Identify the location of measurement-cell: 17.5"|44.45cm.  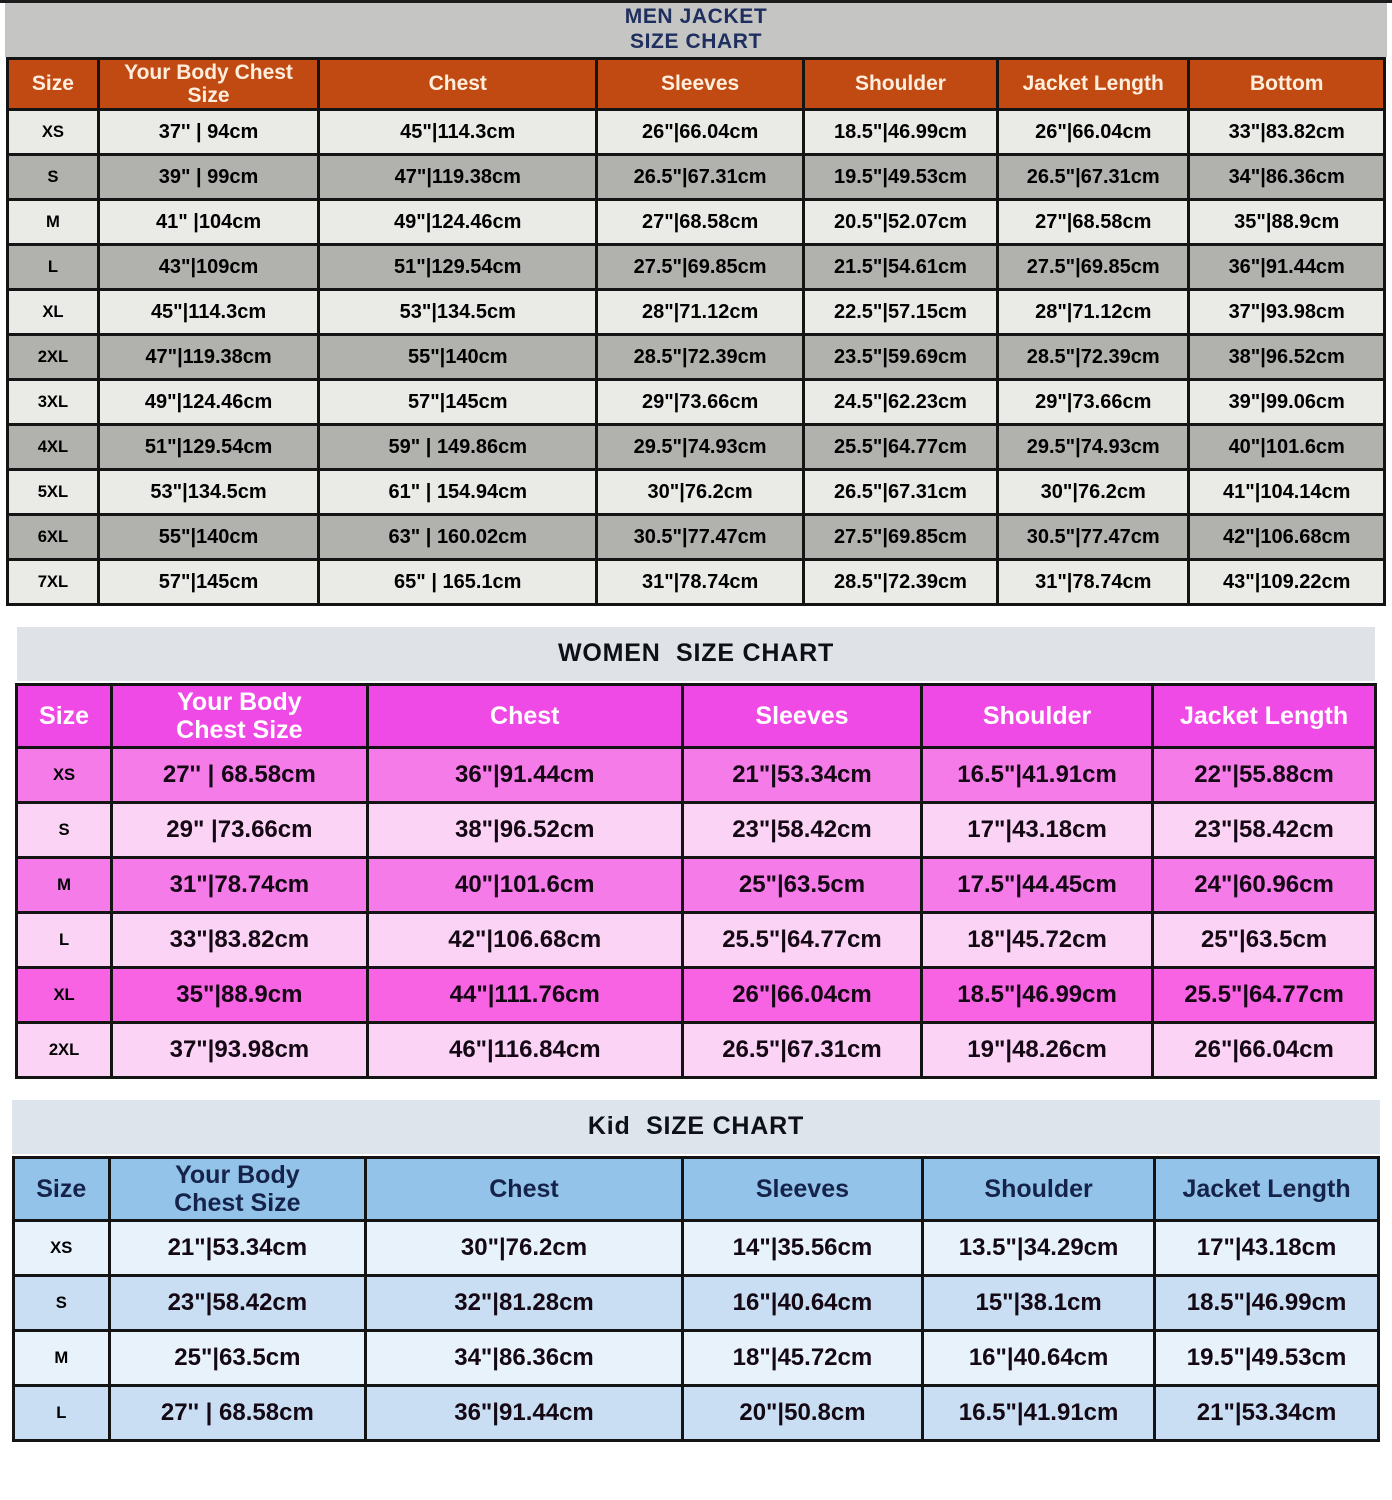
(1037, 885).